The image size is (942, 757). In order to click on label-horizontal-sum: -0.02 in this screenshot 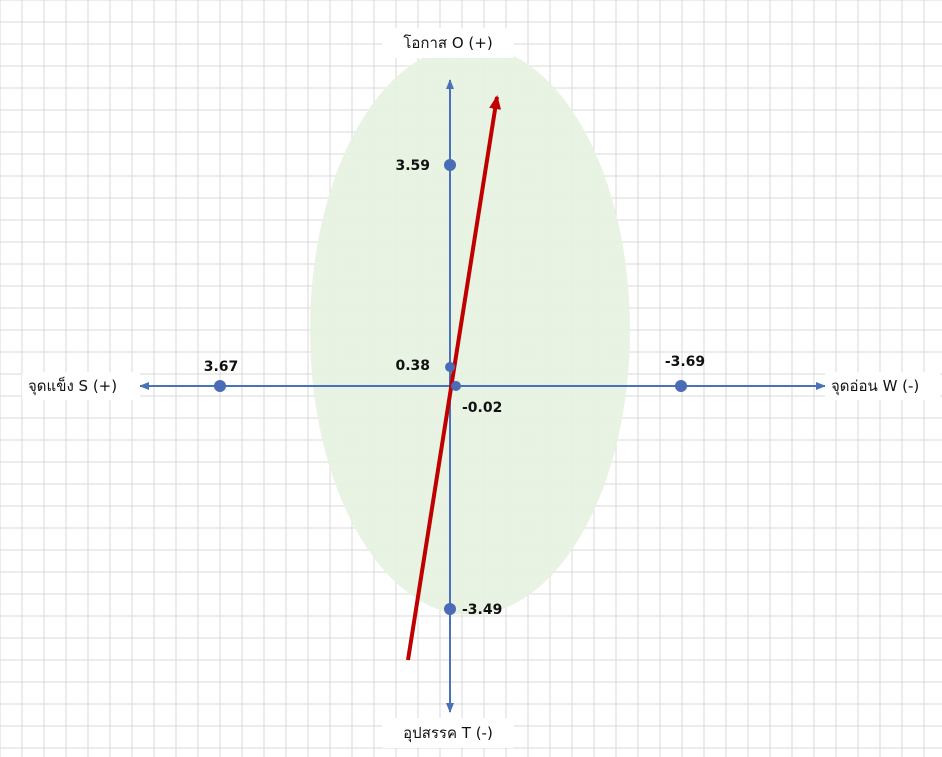, I will do `click(482, 408)`.